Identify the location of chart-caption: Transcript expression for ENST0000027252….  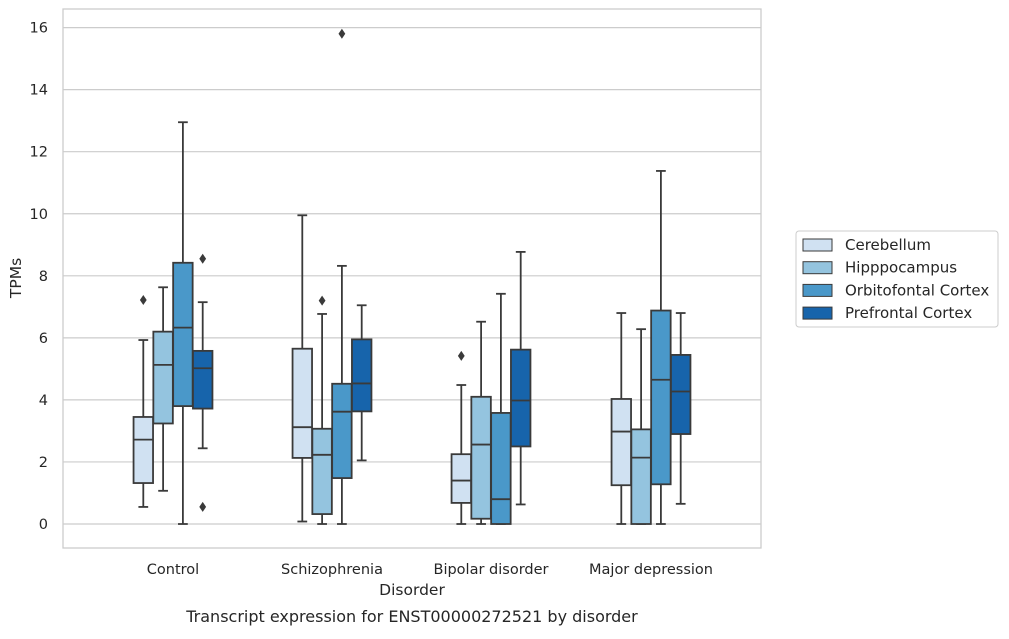
(411, 616).